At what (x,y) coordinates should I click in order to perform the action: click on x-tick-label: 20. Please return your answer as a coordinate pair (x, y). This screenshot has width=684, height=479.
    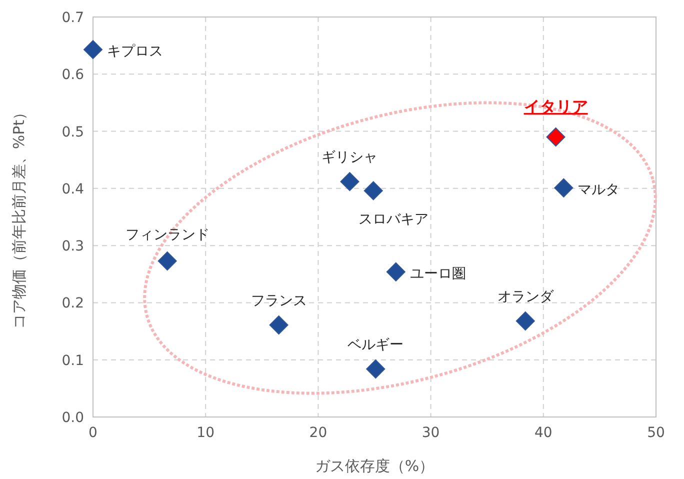
    Looking at the image, I should click on (318, 433).